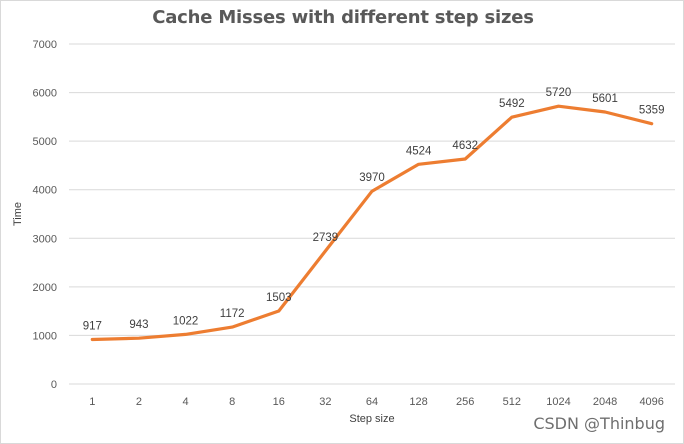 This screenshot has height=444, width=684. Describe the element at coordinates (45, 336) in the screenshot. I see `y-tick-label: 1000` at that location.